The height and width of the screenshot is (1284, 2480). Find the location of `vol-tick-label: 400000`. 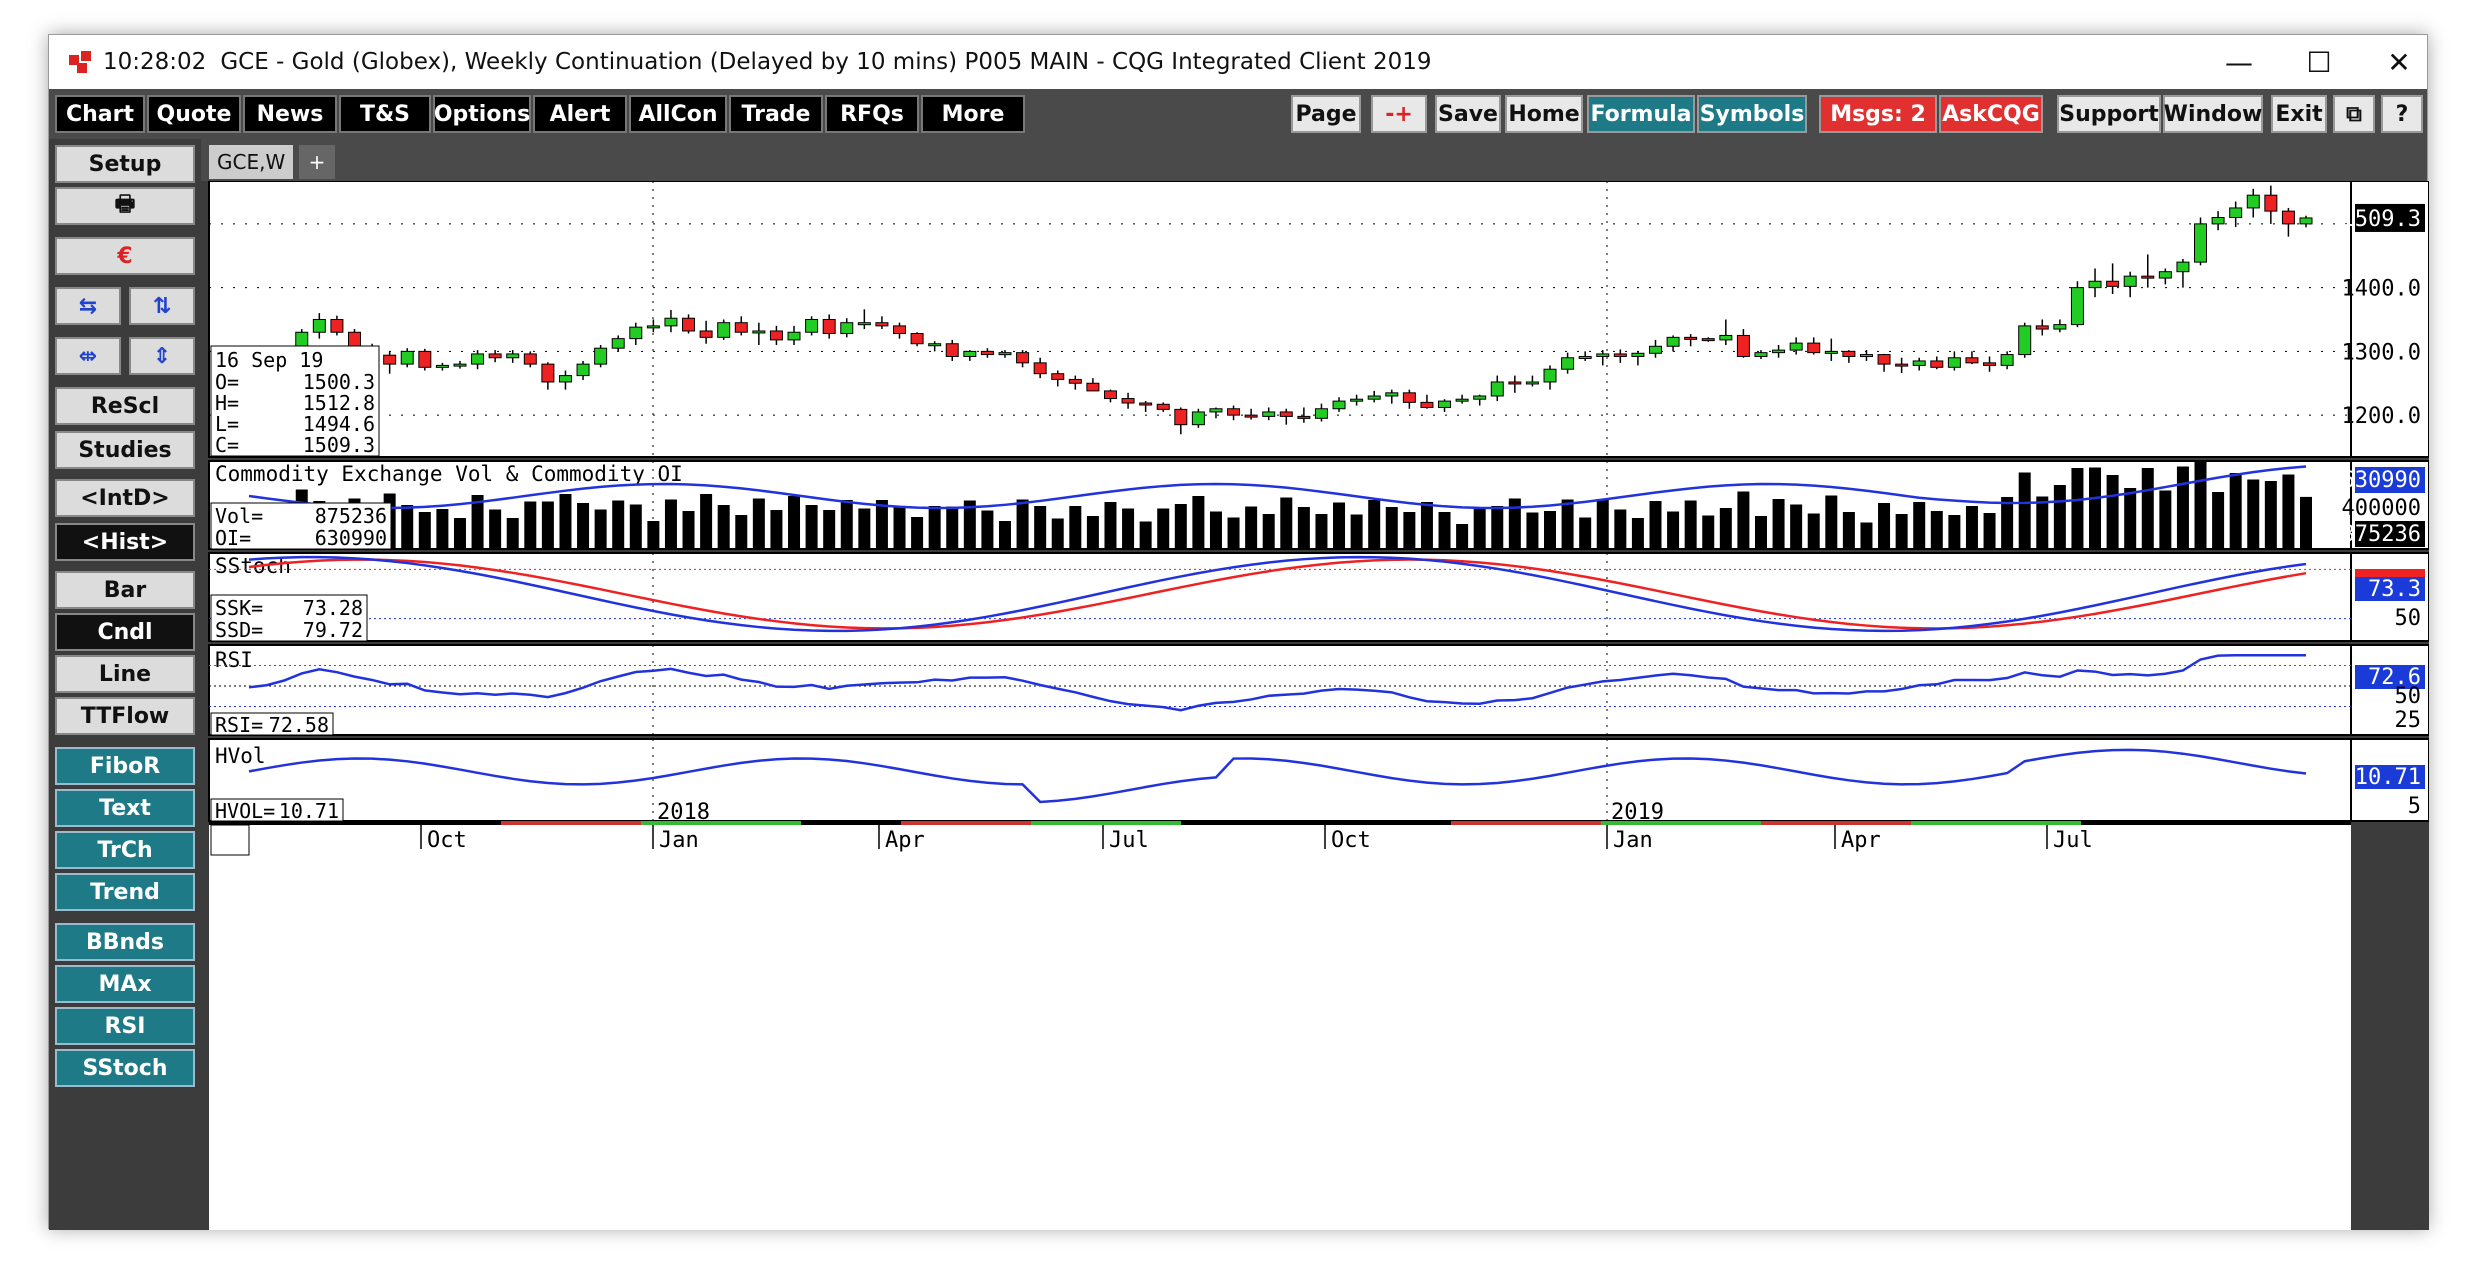

vol-tick-label: 400000 is located at coordinates (2381, 508).